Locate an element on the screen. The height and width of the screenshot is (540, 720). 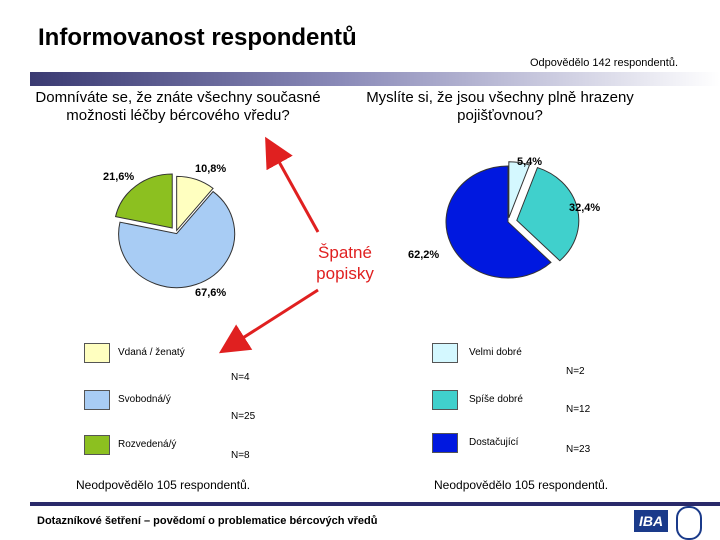
pie-chart-right: 5,4% 32,4% 62,2% is located at coordinates (504, 217).